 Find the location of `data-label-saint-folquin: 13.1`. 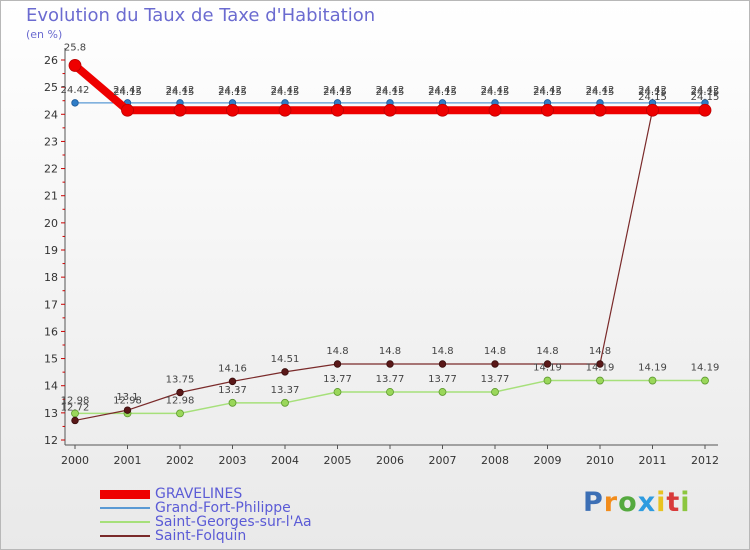

data-label-saint-folquin: 13.1 is located at coordinates (127, 397).